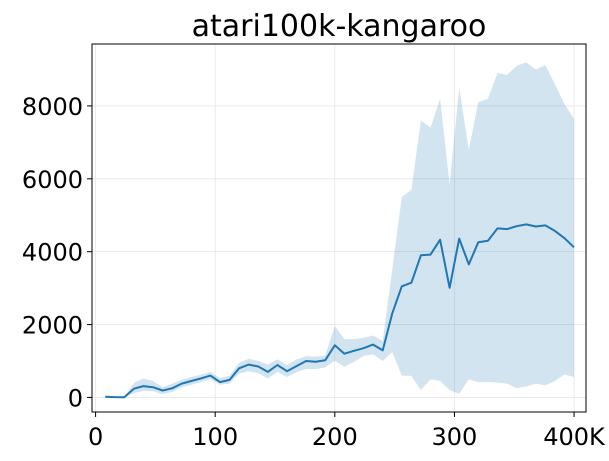 Image resolution: width=609 pixels, height=461 pixels. Describe the element at coordinates (52, 326) in the screenshot. I see `y-tick-label: 2000` at that location.